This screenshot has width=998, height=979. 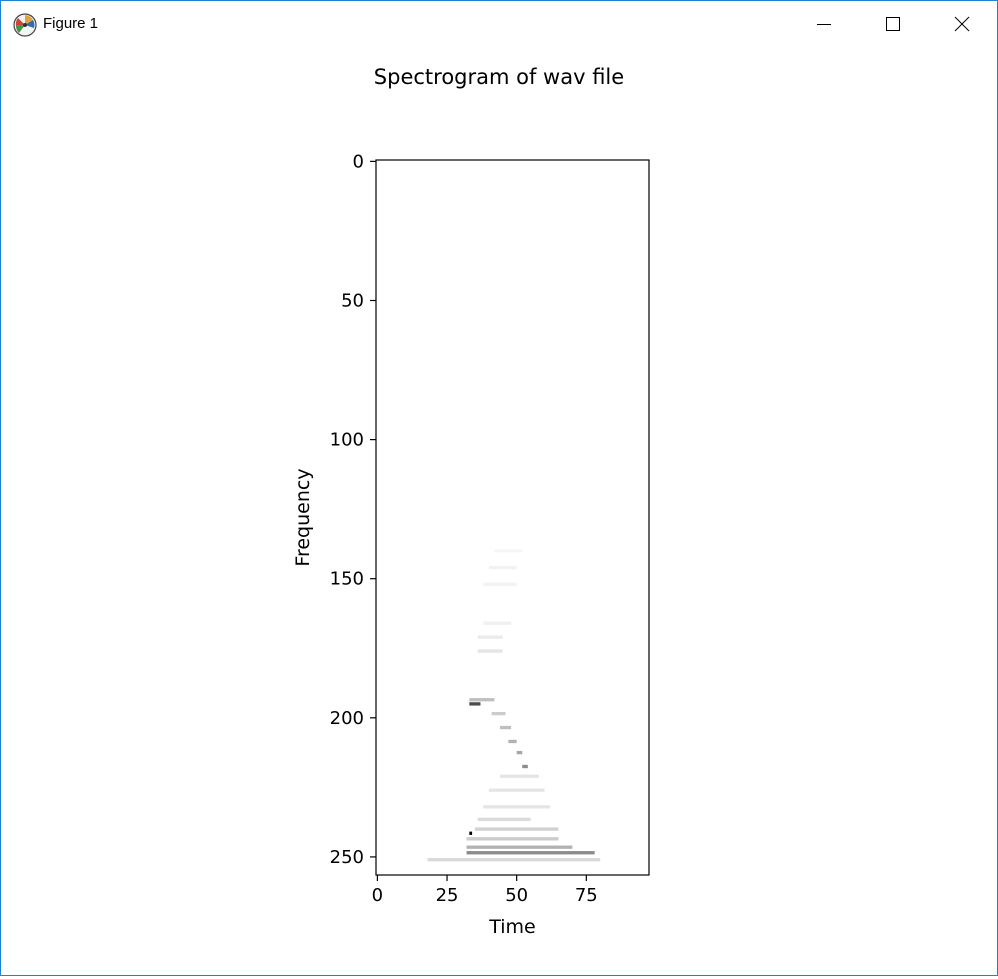 I want to click on y-tick-label: 0, so click(x=358, y=161).